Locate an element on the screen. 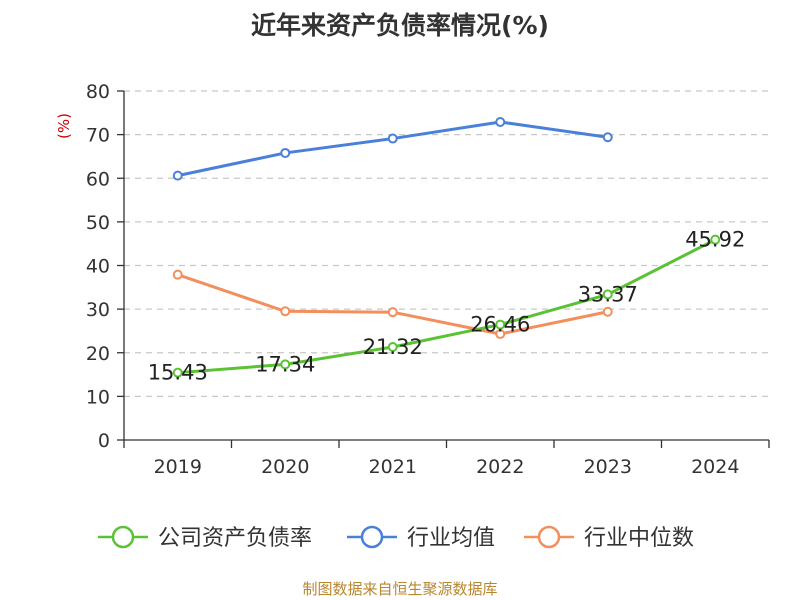 This screenshot has height=600, width=800. y-tick-label-10: 10 is located at coordinates (98, 397).